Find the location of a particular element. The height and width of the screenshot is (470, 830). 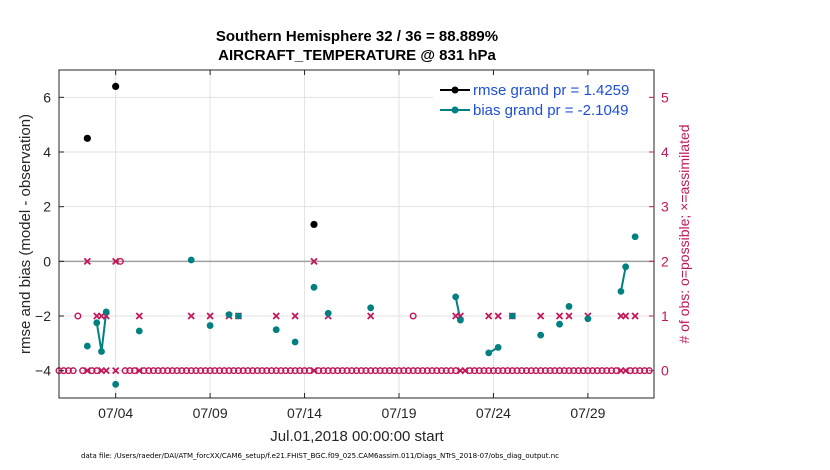

y-tick-label: −2 is located at coordinates (43, 316).